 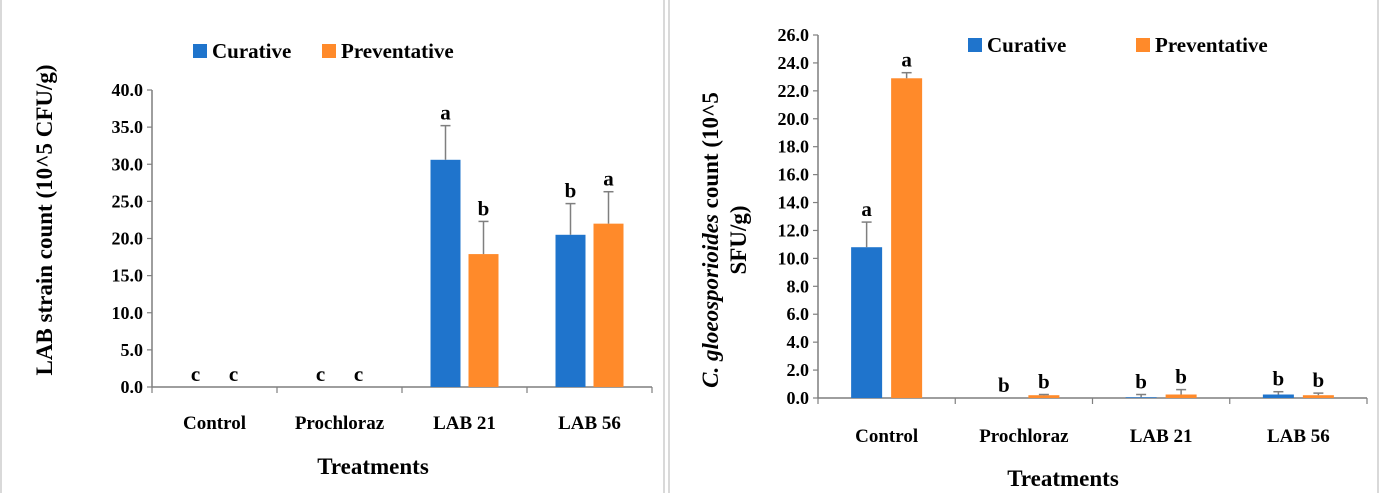 What do you see at coordinates (128, 90) in the screenshot?
I see `left-y-tick-label: 40.0` at bounding box center [128, 90].